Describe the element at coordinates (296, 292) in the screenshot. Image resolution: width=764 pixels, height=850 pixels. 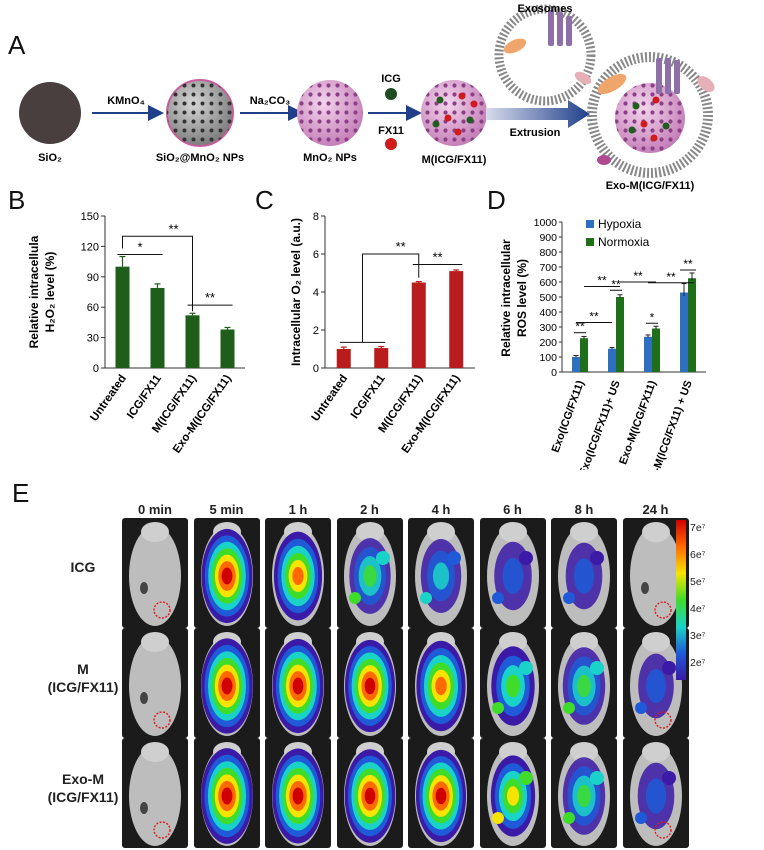
I see `y-axis-title: Intracellular O₂ level (a.u.)` at that location.